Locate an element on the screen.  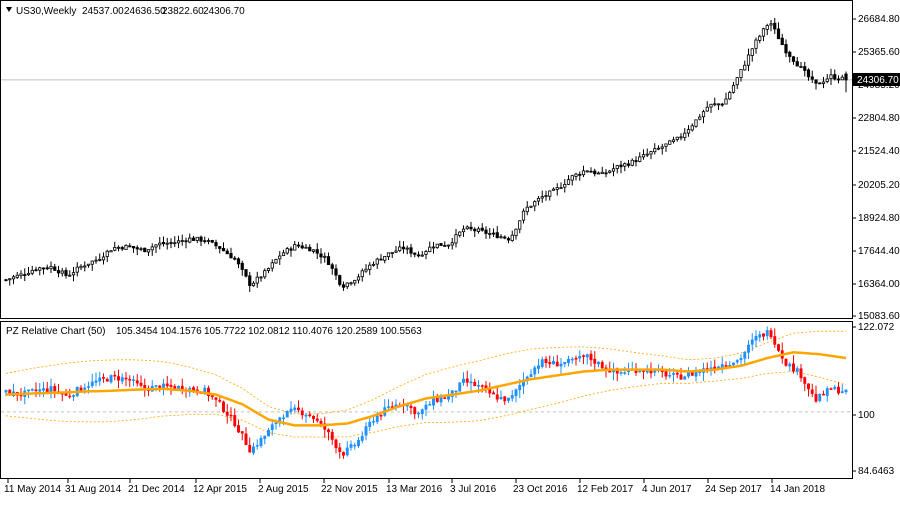
ohlc-high: 24636.50 is located at coordinates (145, 11).